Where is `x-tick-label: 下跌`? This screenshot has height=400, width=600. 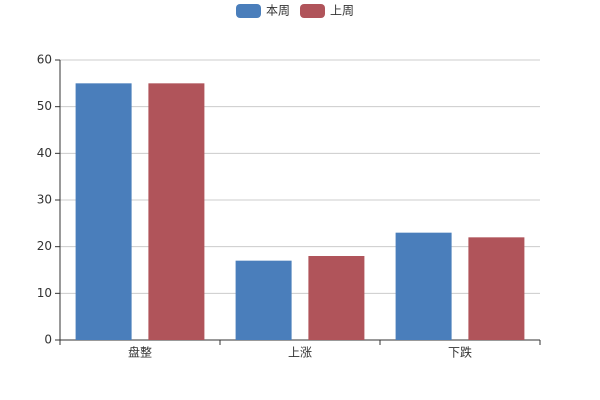 x-tick-label: 下跌 is located at coordinates (460, 352).